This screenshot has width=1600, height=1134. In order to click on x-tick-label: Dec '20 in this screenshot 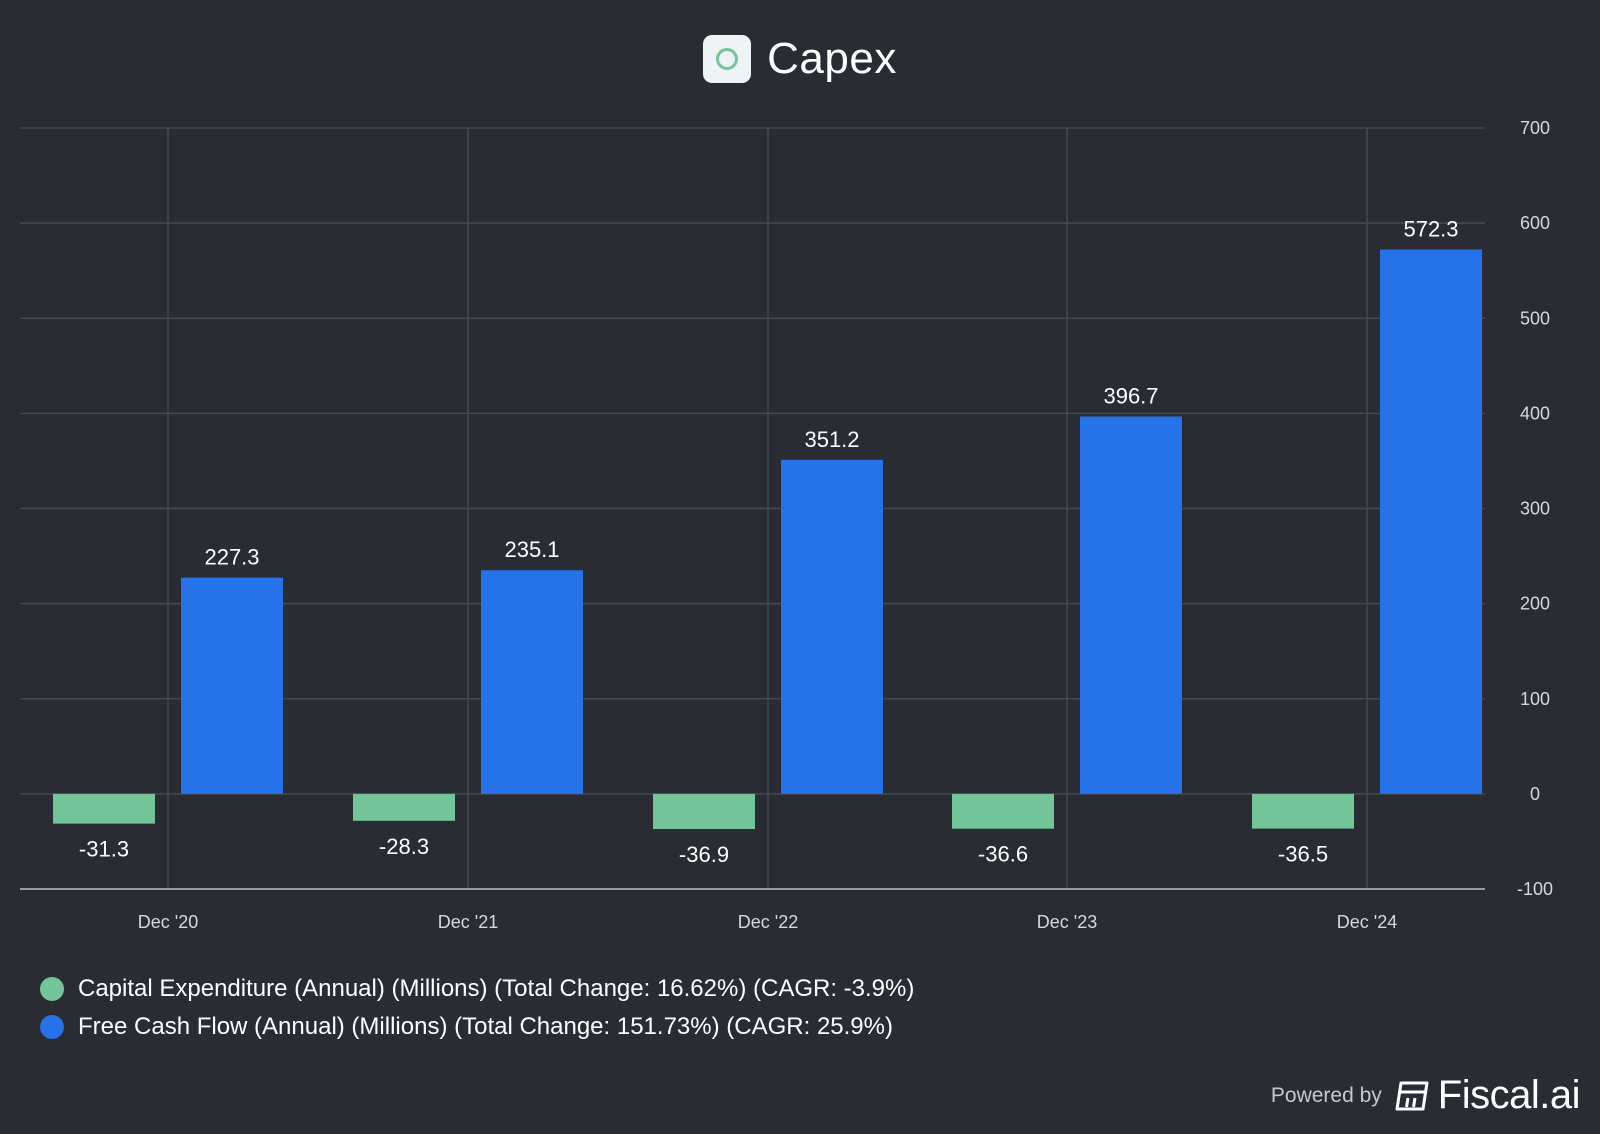, I will do `click(168, 922)`.